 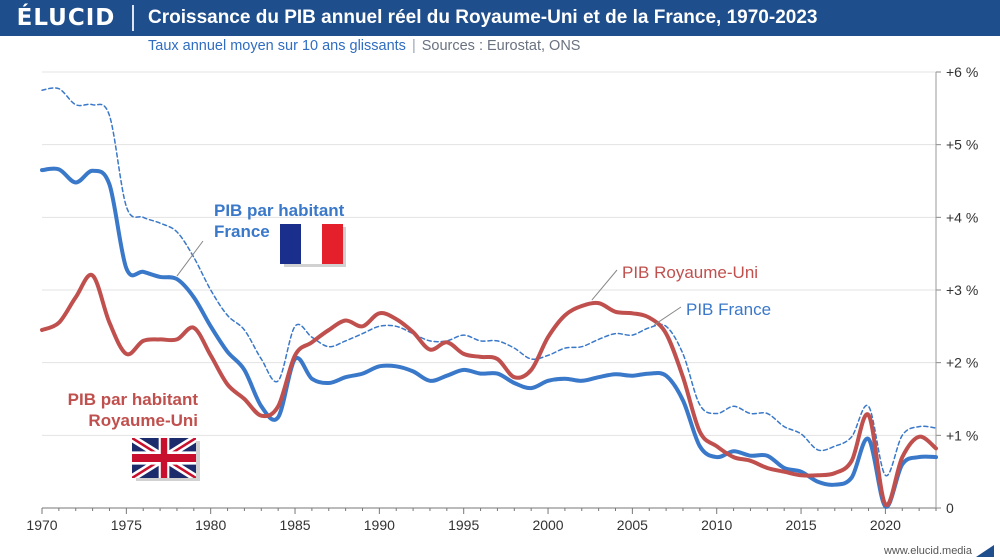 What do you see at coordinates (242, 231) in the screenshot?
I see `label-pib-habitant-france-line2: France` at bounding box center [242, 231].